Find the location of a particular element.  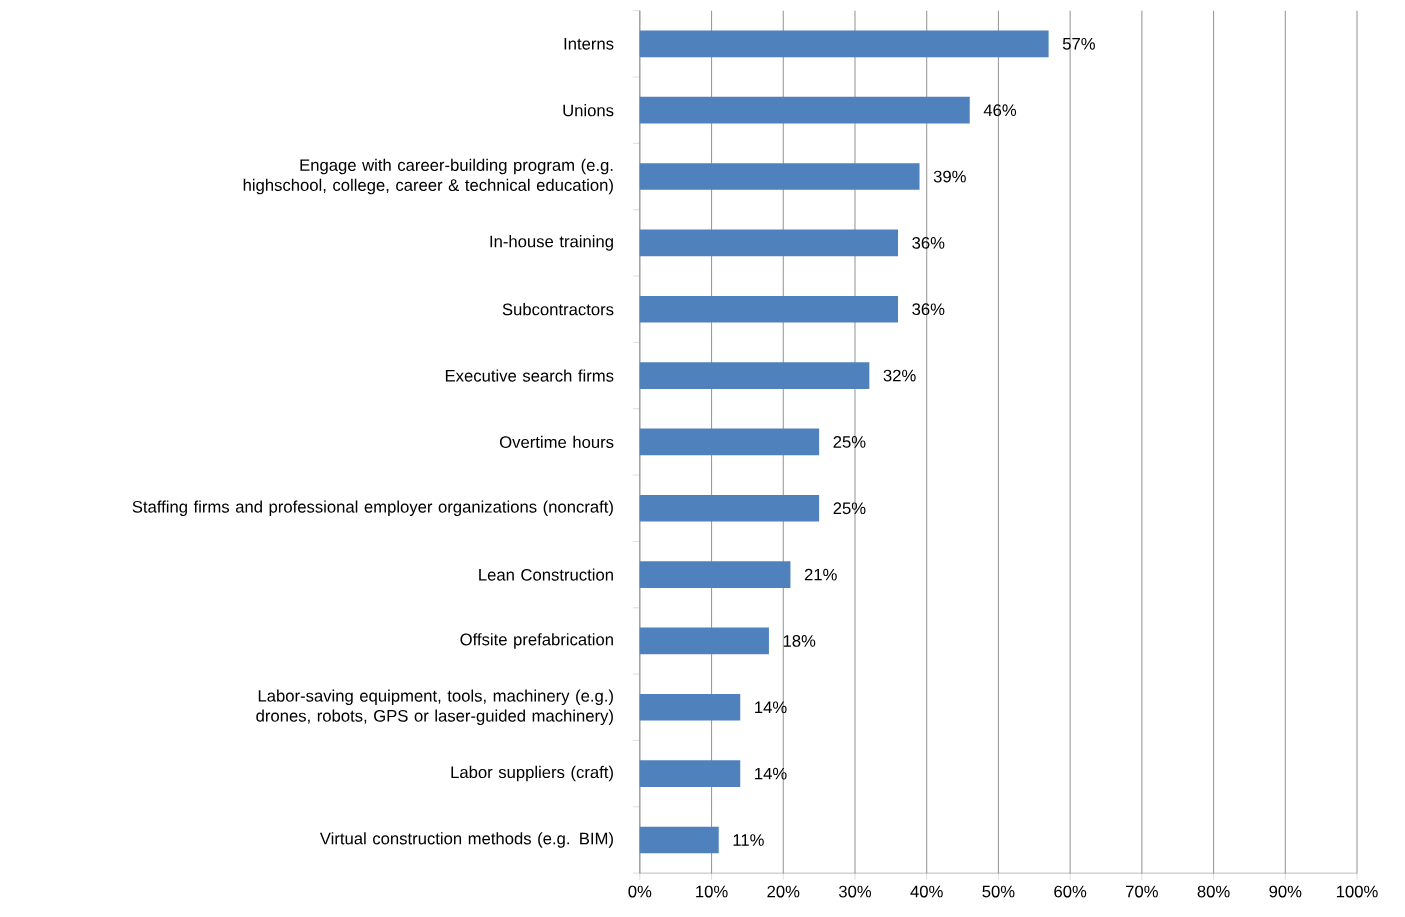

y-tick-label: Executive search firms is located at coordinates (529, 375).